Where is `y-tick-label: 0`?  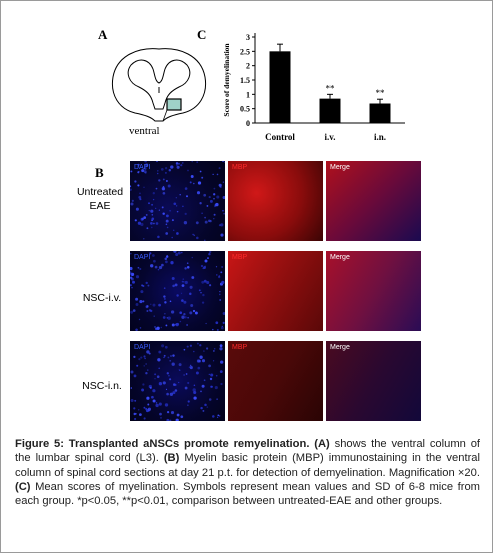 y-tick-label: 0 is located at coordinates (248, 123).